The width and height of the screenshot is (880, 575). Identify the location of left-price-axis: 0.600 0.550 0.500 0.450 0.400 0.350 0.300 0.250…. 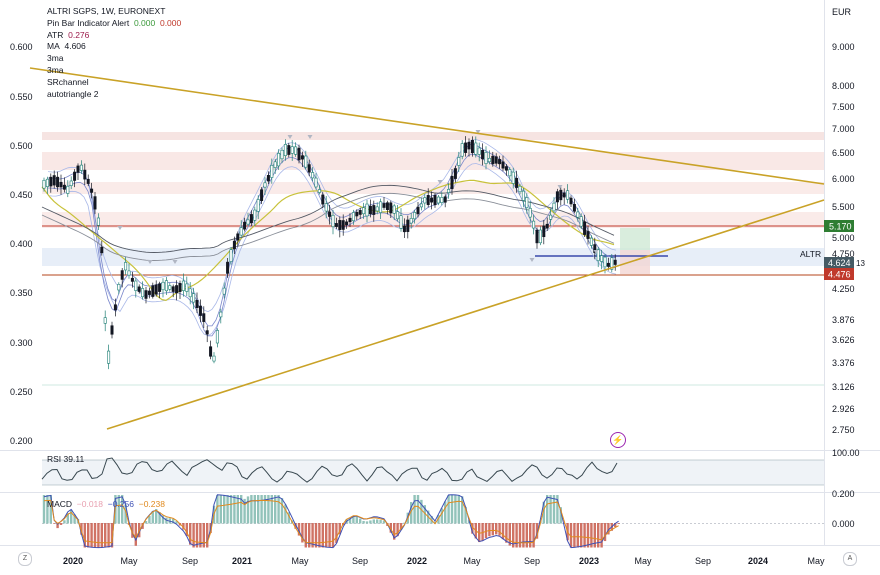
(21, 244).